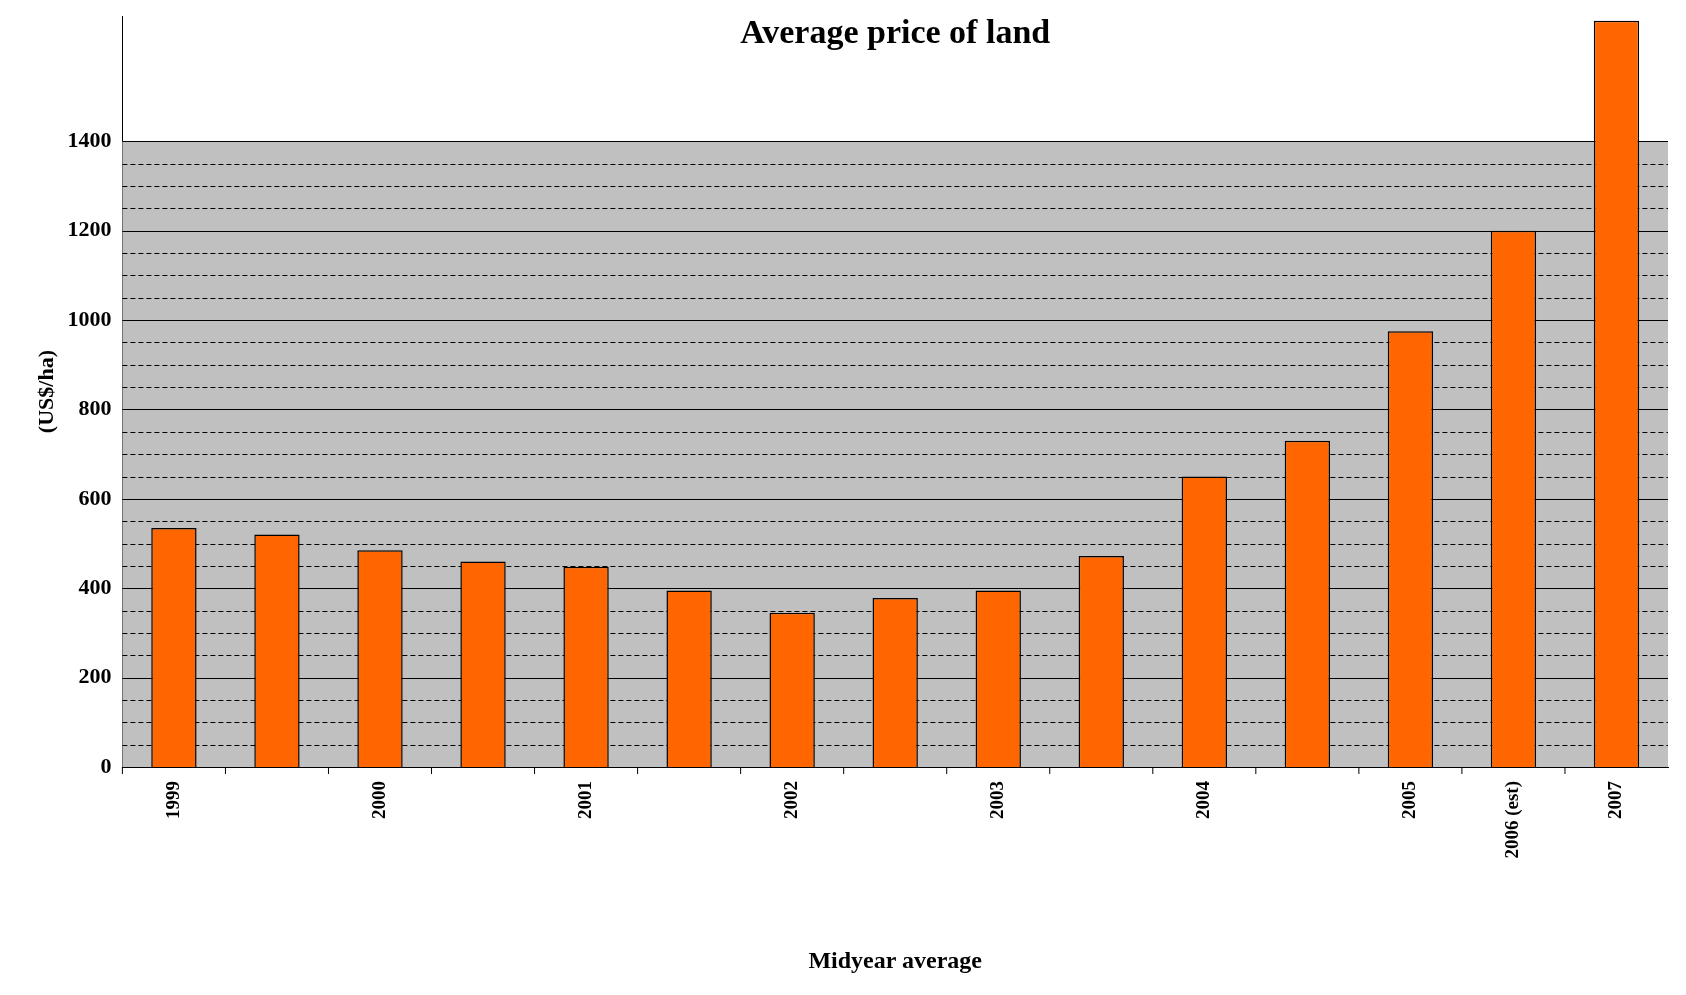  I want to click on y-tick-label: 1000, so click(89, 318).